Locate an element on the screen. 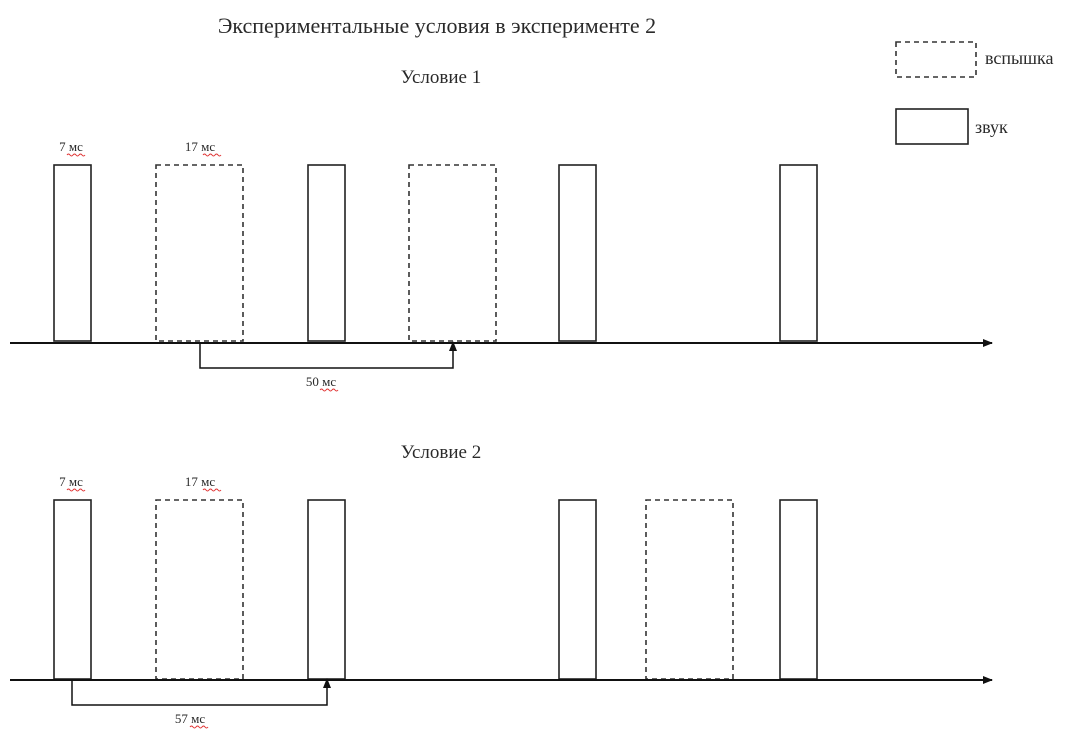  condition-1-sound-duration-label: 7 мс is located at coordinates (71, 146).